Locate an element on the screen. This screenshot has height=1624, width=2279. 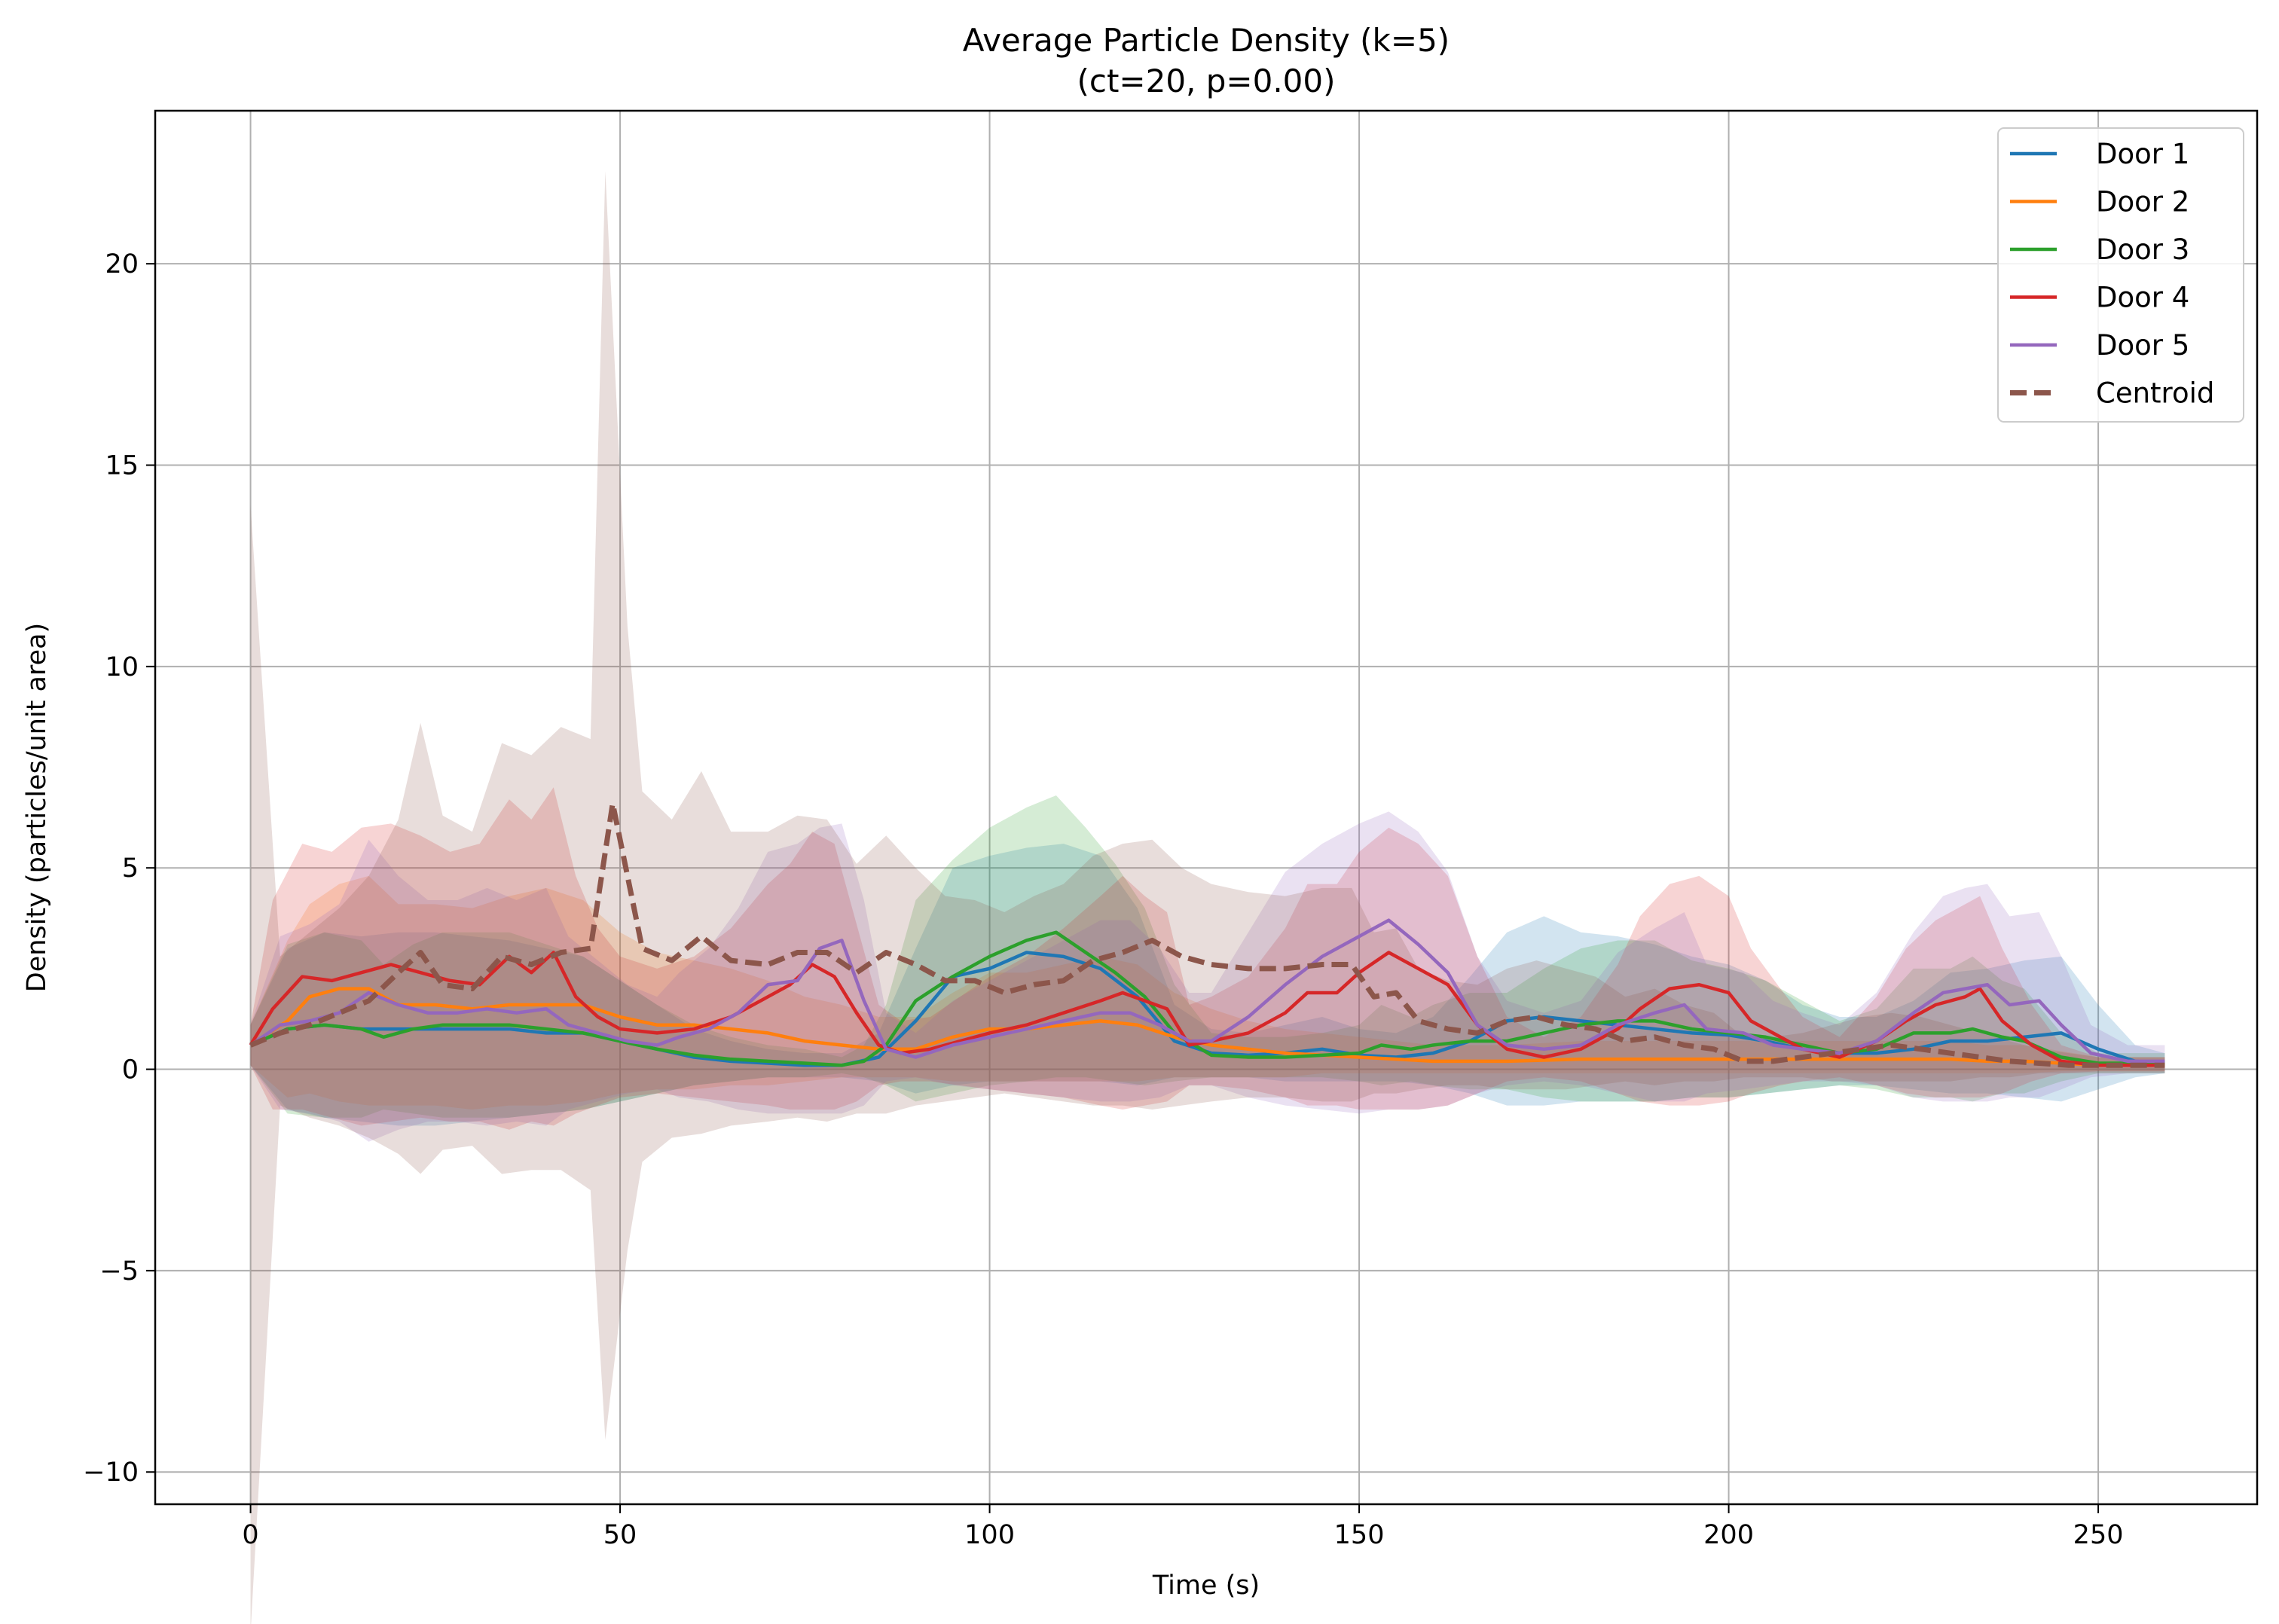
legend: Door 1 Door 2 Door 3 Door 4 Door 5 Centroid is located at coordinates (2120, 275).